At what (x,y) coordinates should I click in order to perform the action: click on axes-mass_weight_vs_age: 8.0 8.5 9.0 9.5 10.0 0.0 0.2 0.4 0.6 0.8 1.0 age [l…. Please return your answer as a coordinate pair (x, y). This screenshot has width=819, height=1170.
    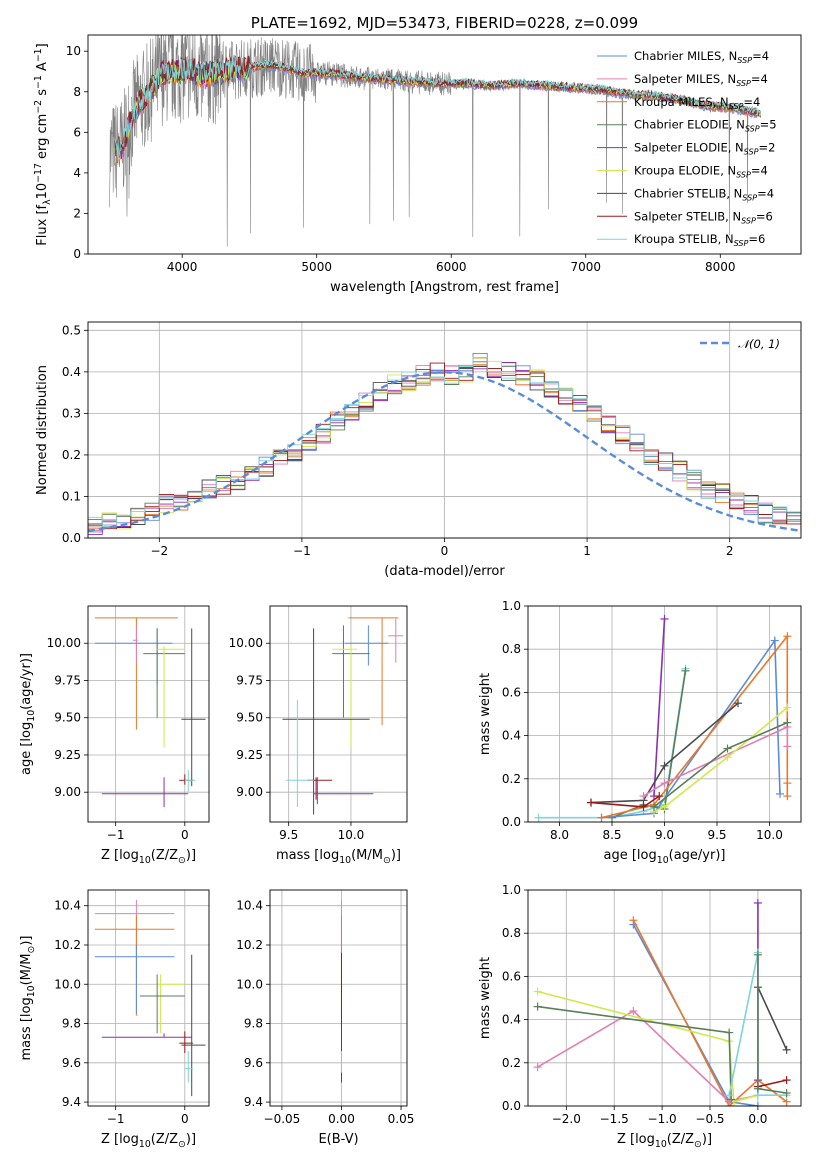
    Looking at the image, I should click on (640, 732).